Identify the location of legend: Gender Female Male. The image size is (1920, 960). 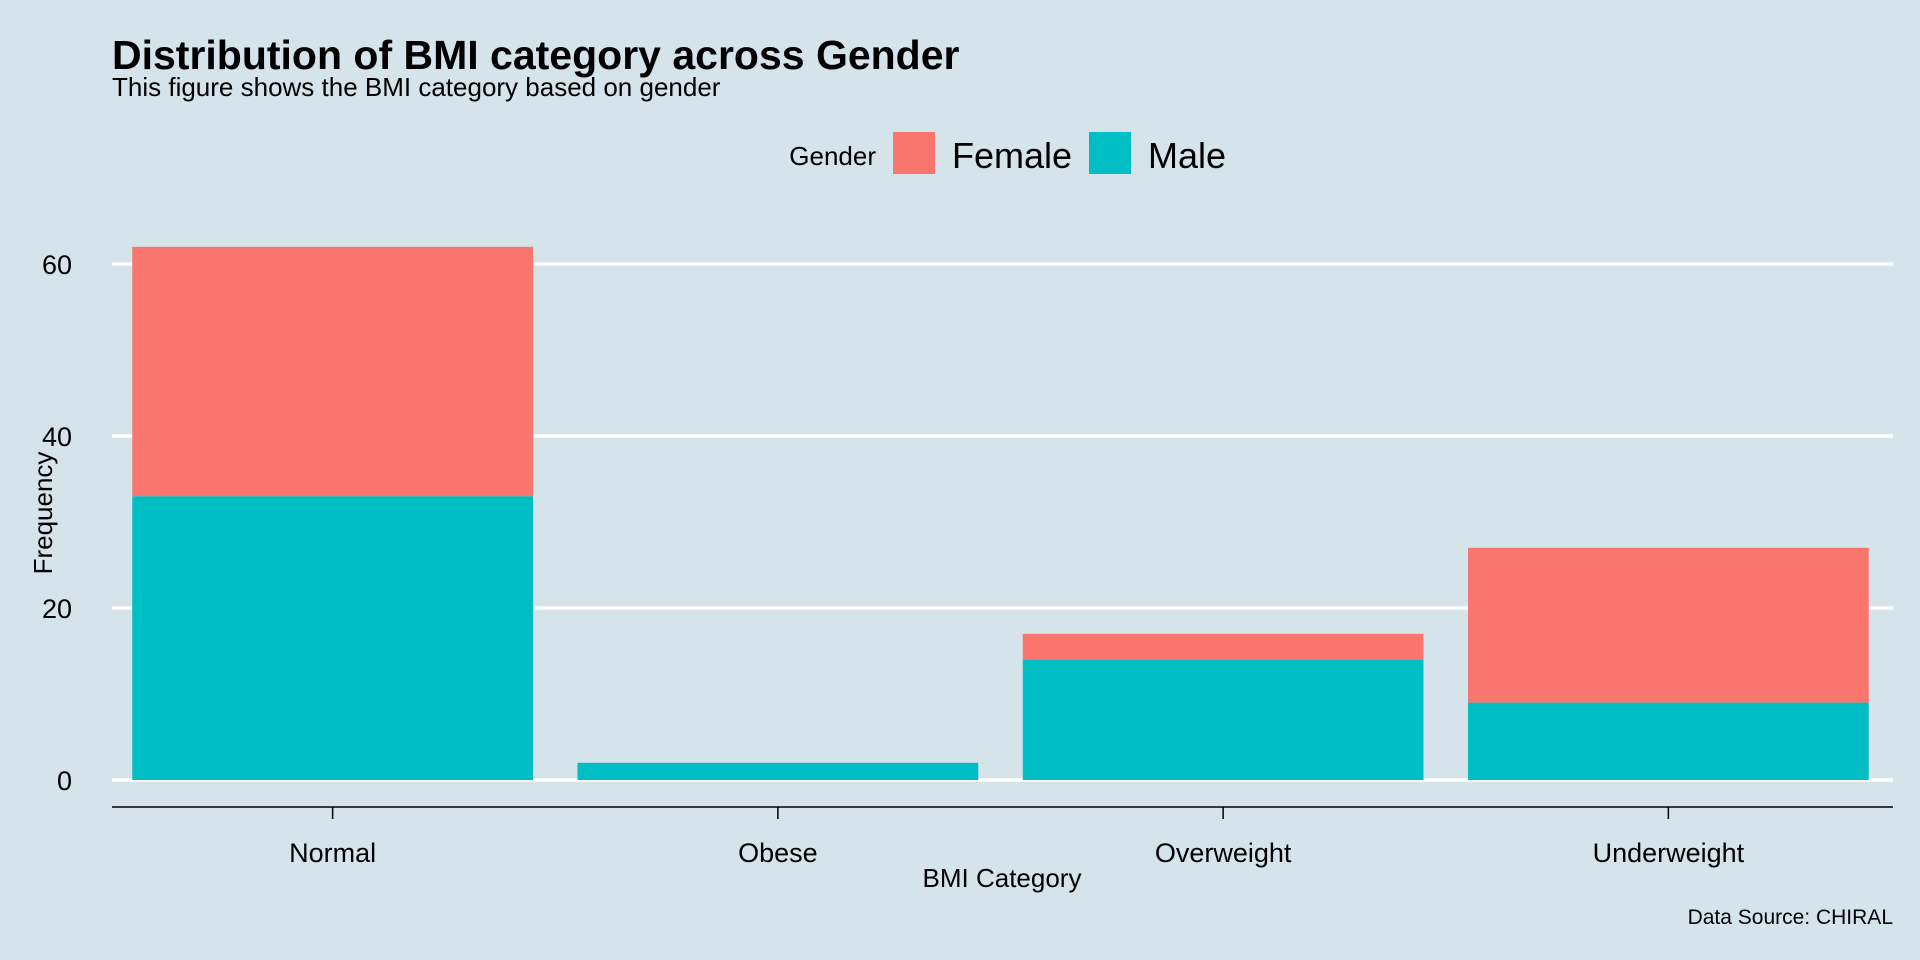
(1007, 154).